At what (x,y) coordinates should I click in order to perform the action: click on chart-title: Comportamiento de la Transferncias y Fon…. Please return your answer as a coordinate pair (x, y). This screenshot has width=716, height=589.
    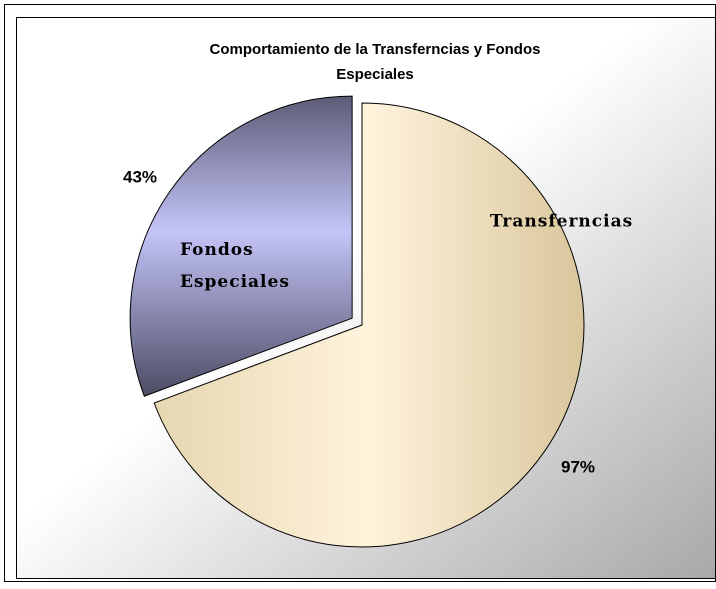
    Looking at the image, I should click on (375, 62).